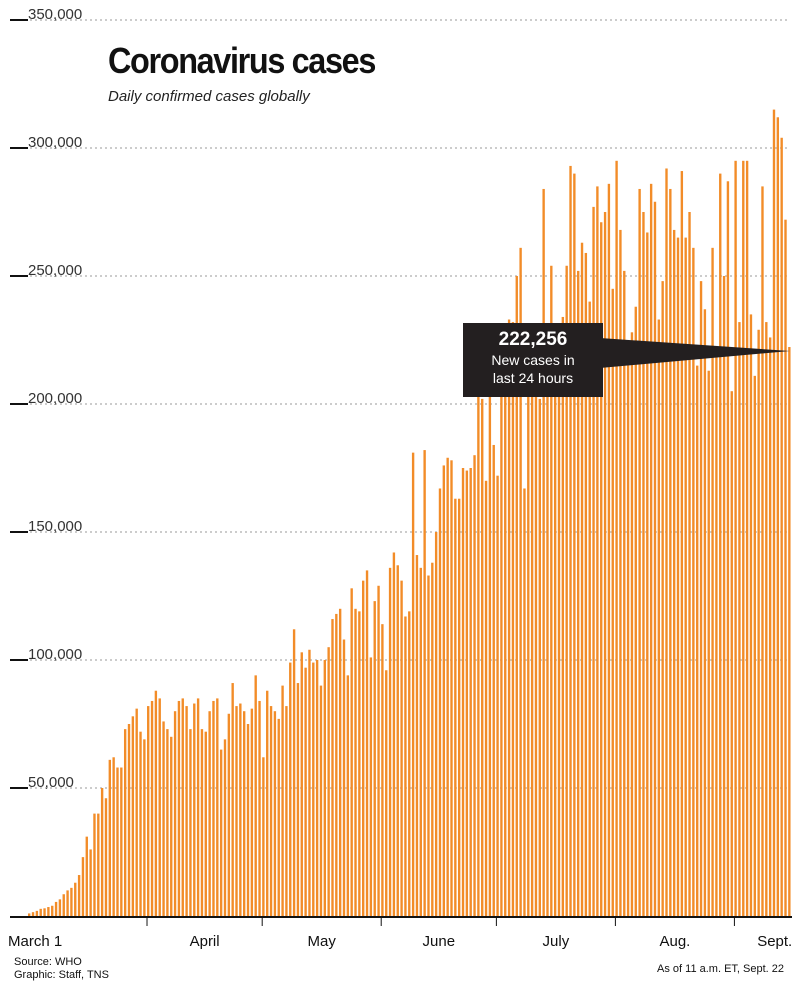 This screenshot has height=986, width=800. What do you see at coordinates (205, 941) in the screenshot?
I see `x-tick-label: April` at bounding box center [205, 941].